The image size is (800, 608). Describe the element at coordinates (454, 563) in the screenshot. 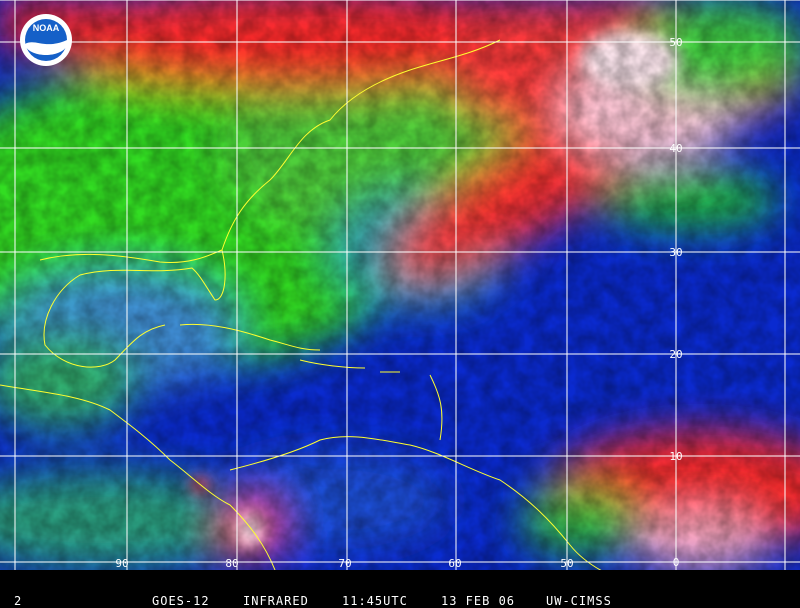

I see `longitude-label: 60` at that location.